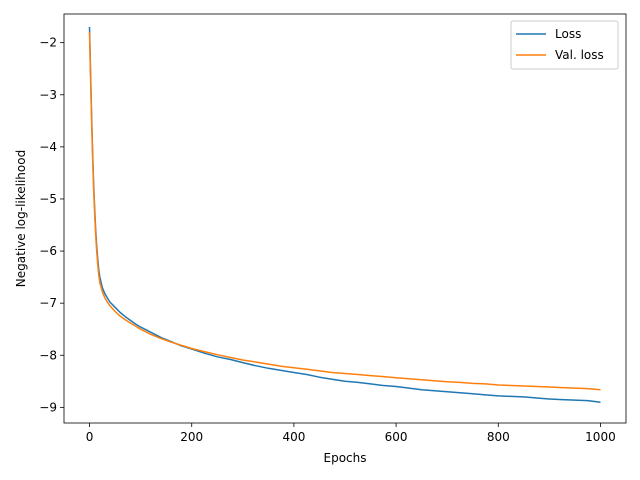 The image size is (640, 480). I want to click on legend-label-loss: Loss, so click(568, 34).